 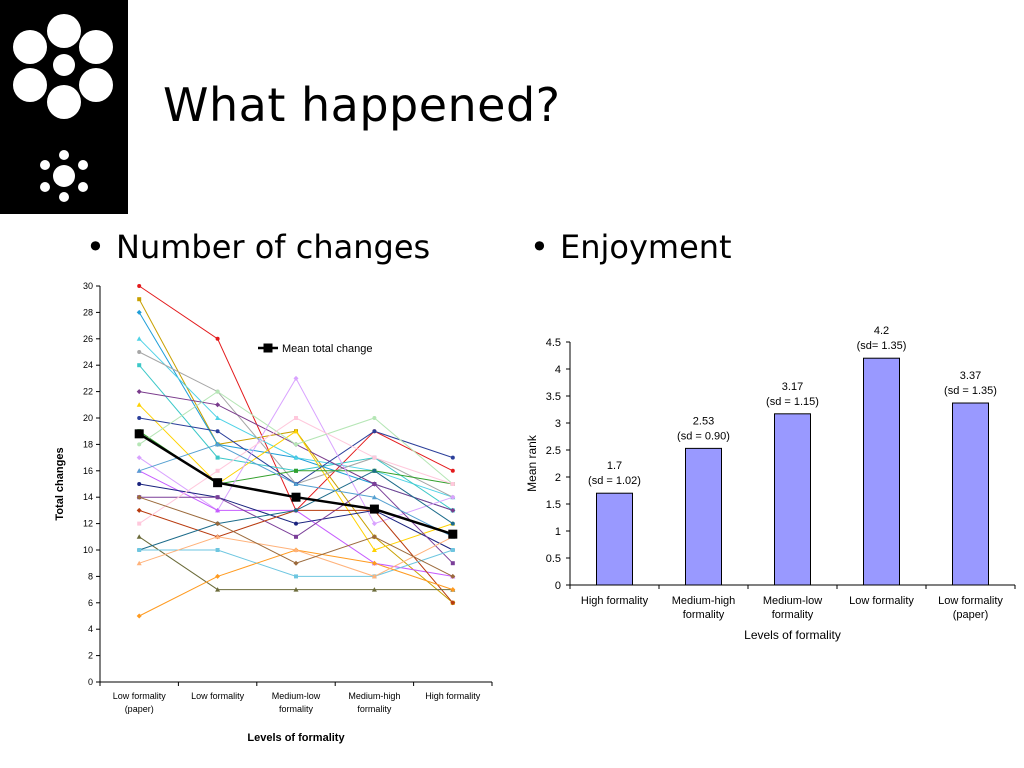 What do you see at coordinates (362, 105) in the screenshot?
I see `page-title: What happened?` at bounding box center [362, 105].